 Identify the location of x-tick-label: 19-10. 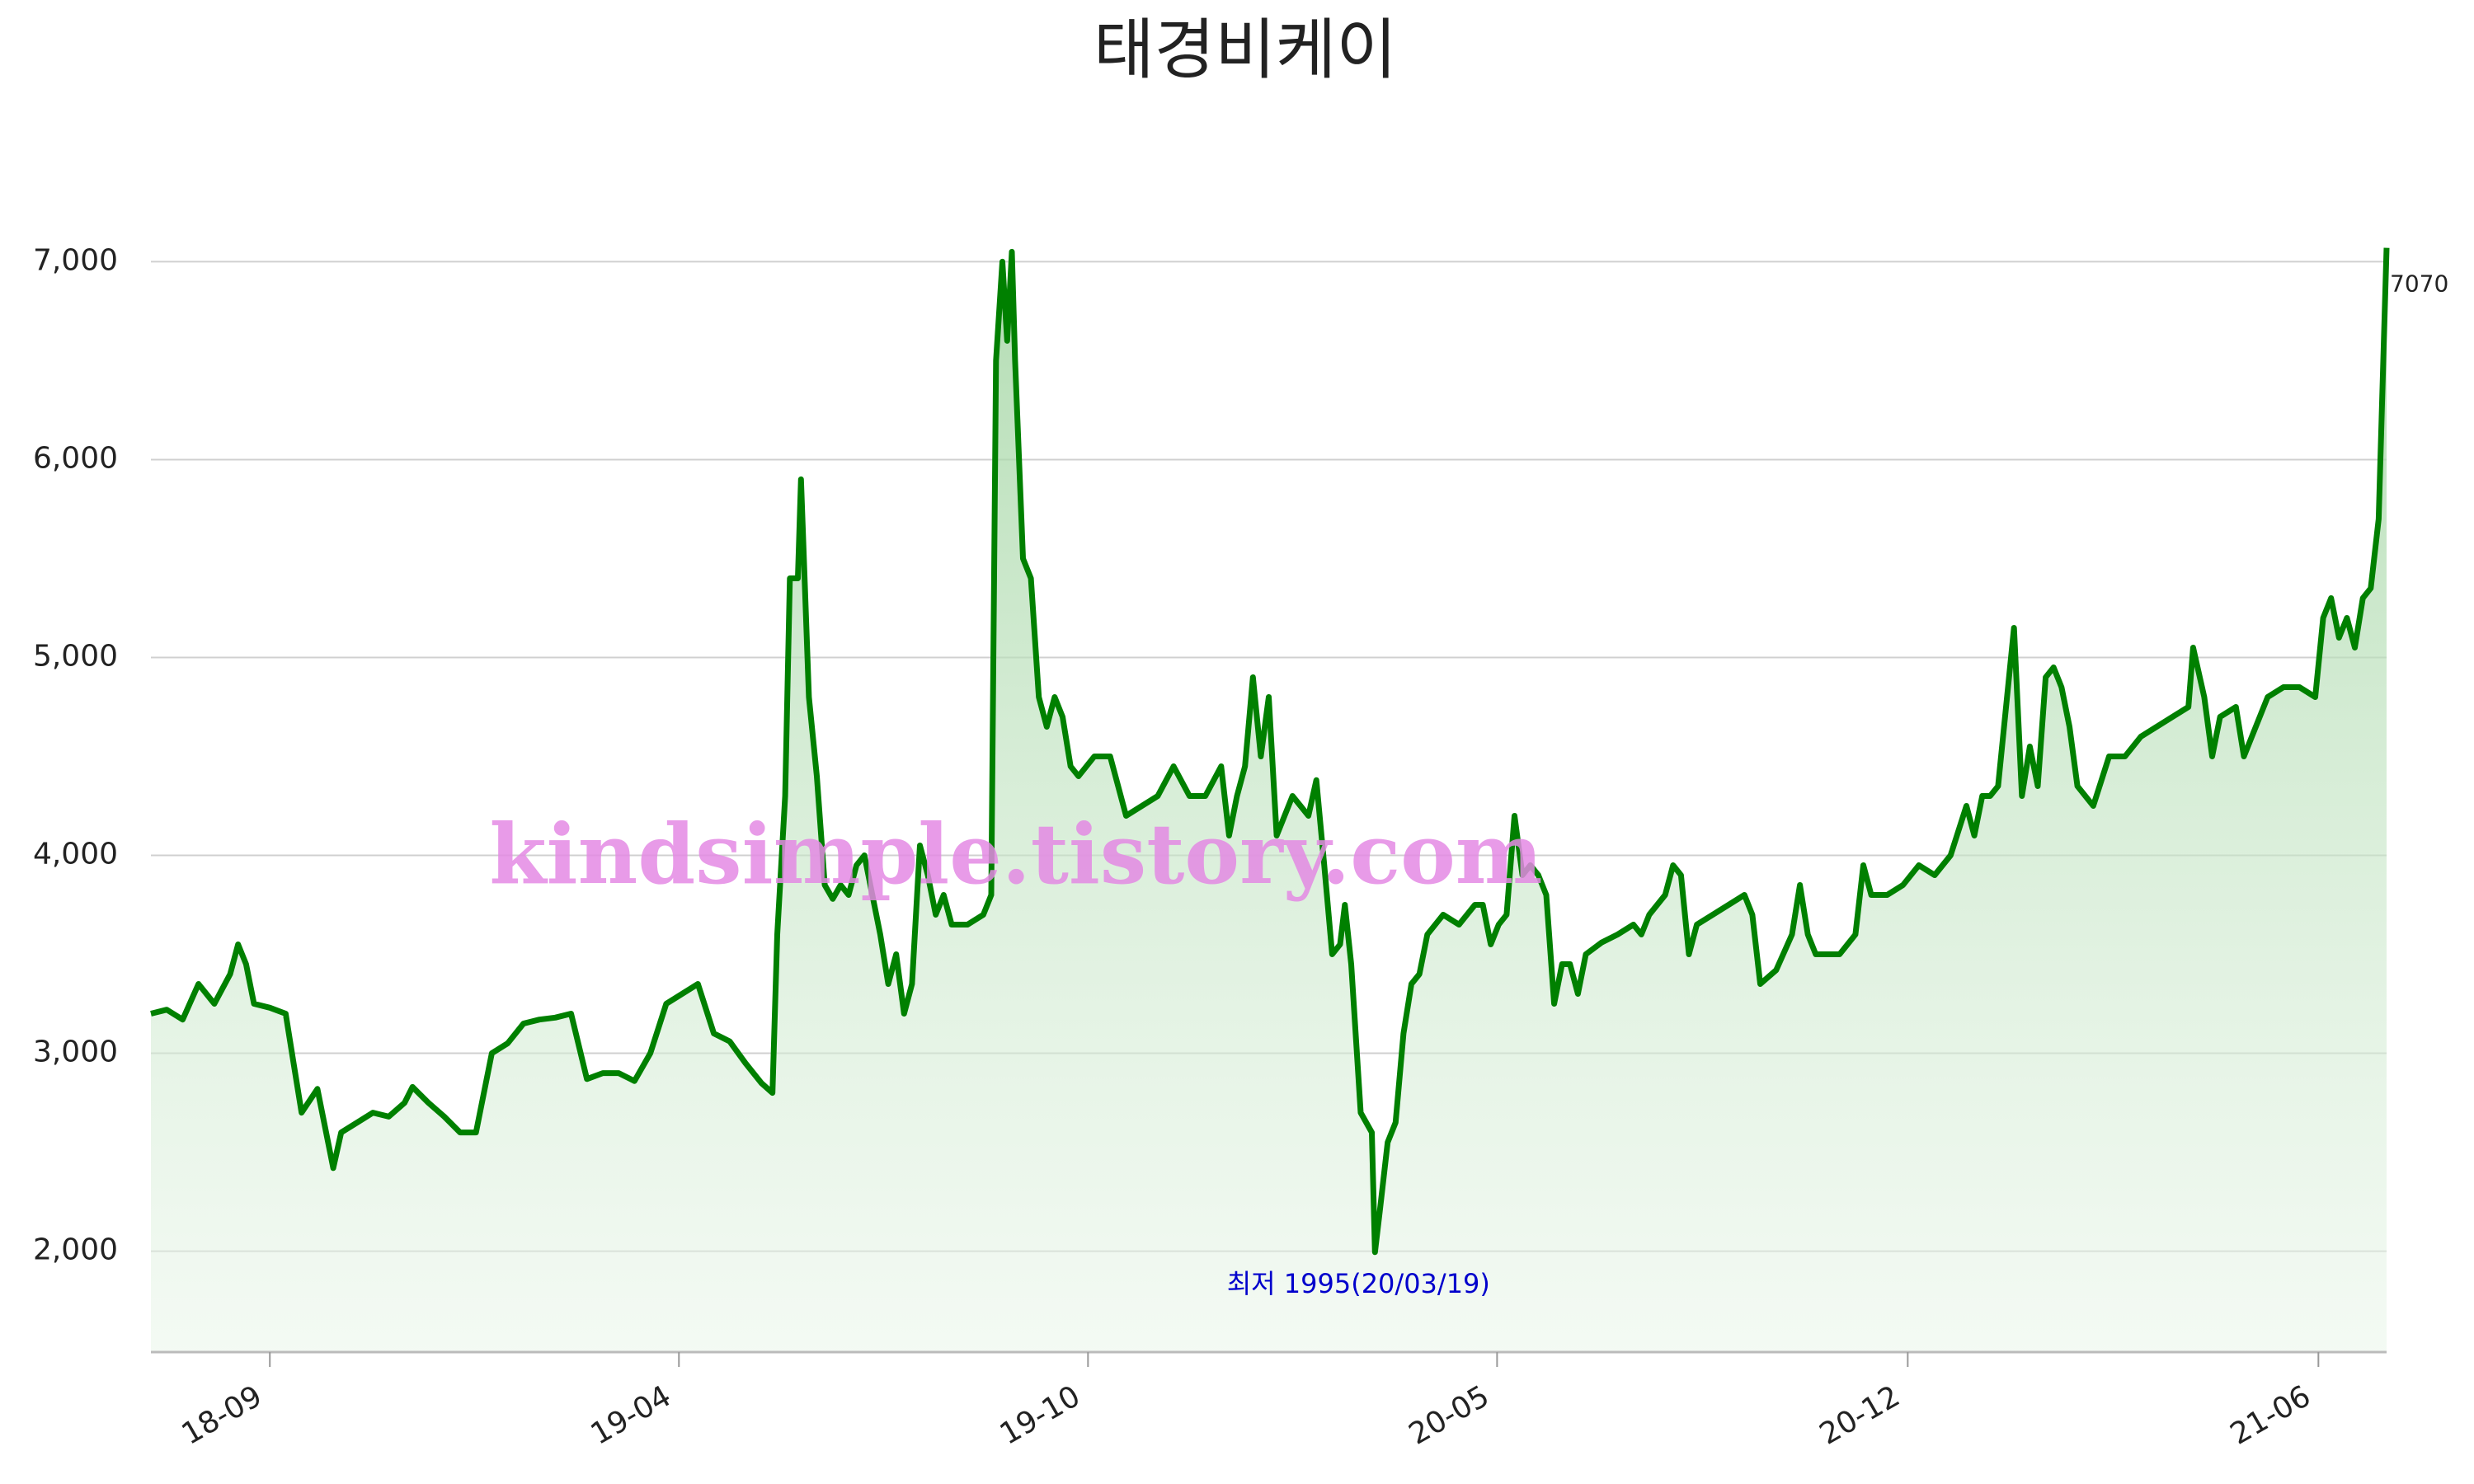
(1040, 1415).